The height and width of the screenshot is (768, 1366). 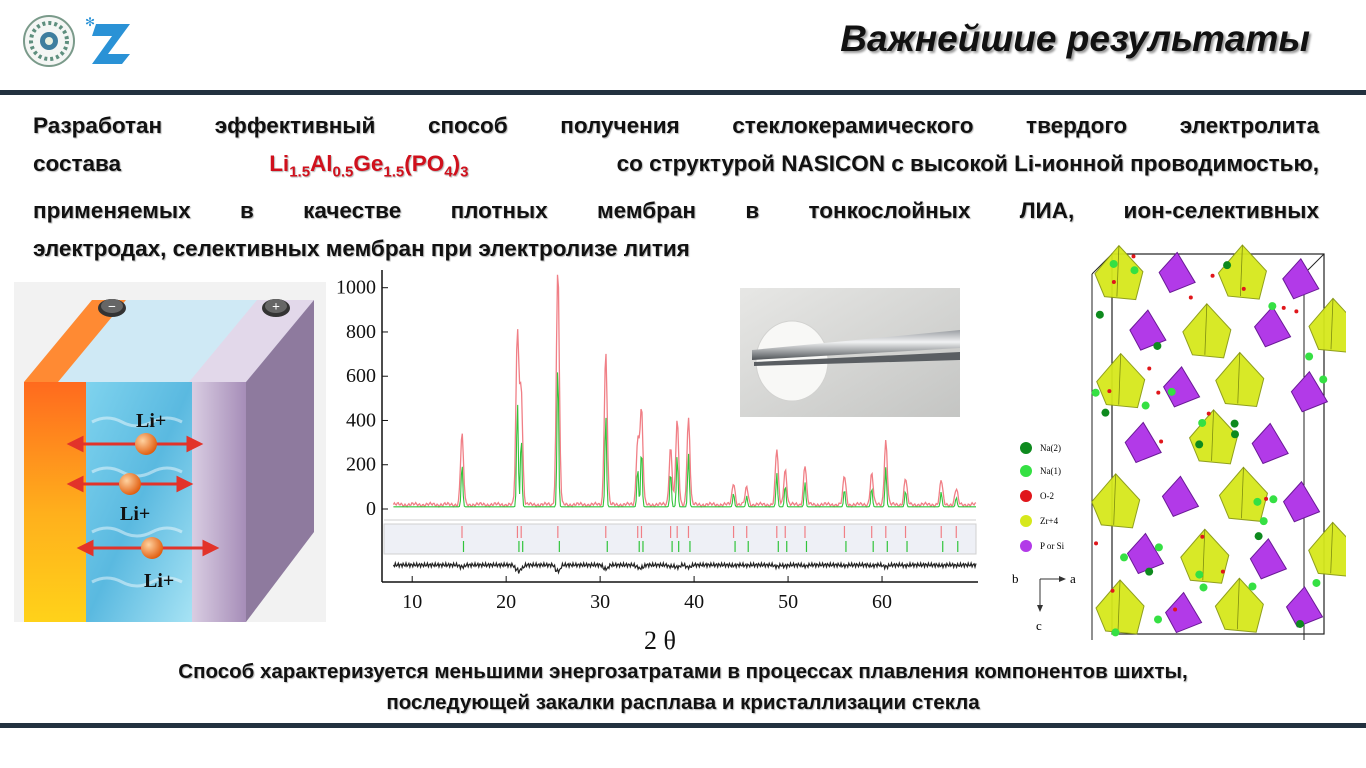 I want to click on structure-legend: Na(2) Na(1) O-2 Zr+4 P or Si b a c, so click(x=1052, y=538).